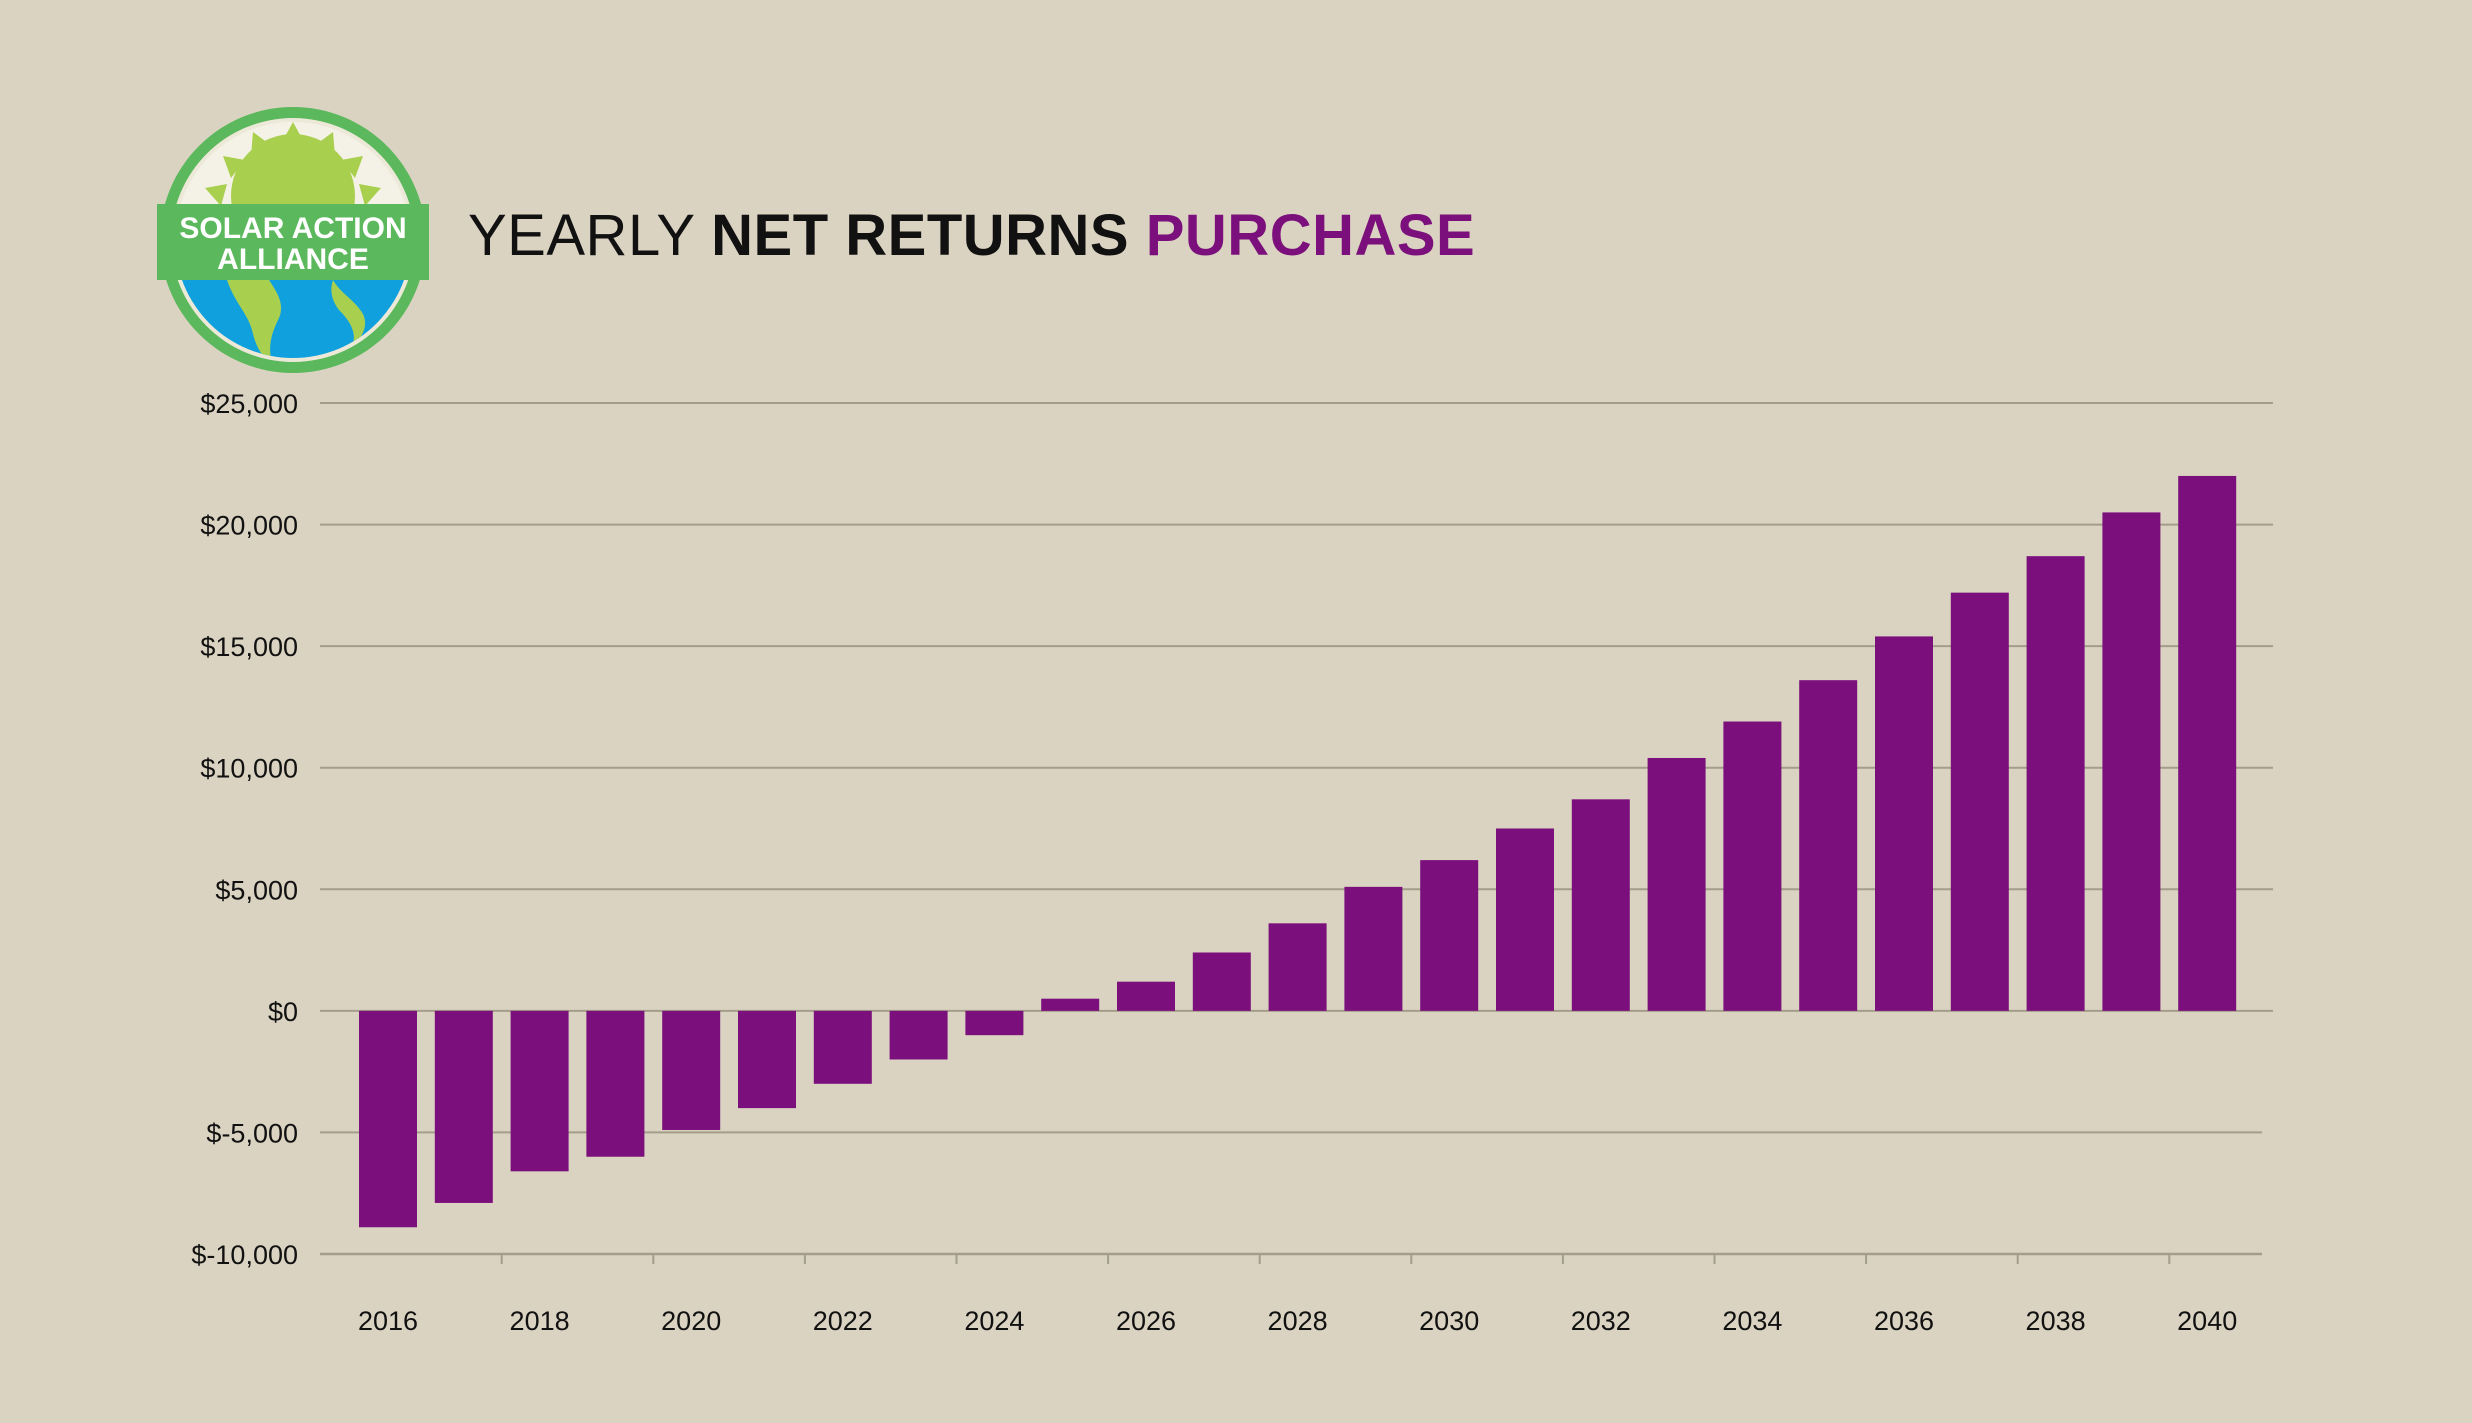  What do you see at coordinates (1297, 967) in the screenshot?
I see `bar-2028` at bounding box center [1297, 967].